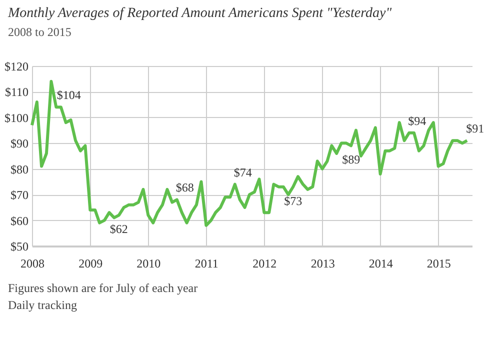  Describe the element at coordinates (32, 263) in the screenshot. I see `x-tick-label: 2008` at that location.